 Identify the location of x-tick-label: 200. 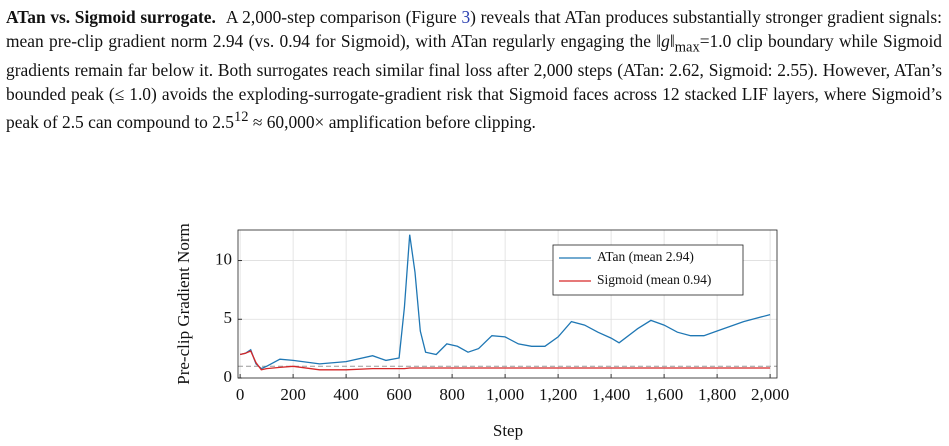
(293, 394).